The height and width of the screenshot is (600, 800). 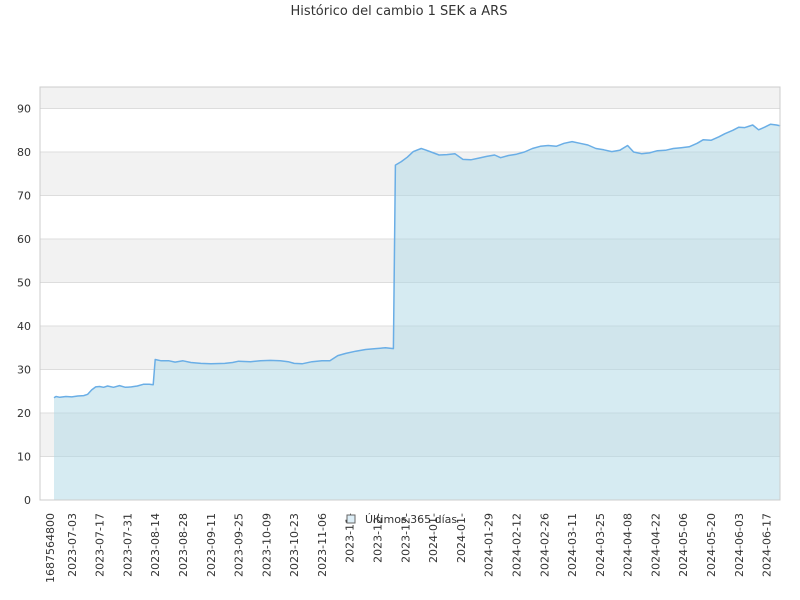 What do you see at coordinates (683, 545) in the screenshot?
I see `x-tick-label: 2024-05-06` at bounding box center [683, 545].